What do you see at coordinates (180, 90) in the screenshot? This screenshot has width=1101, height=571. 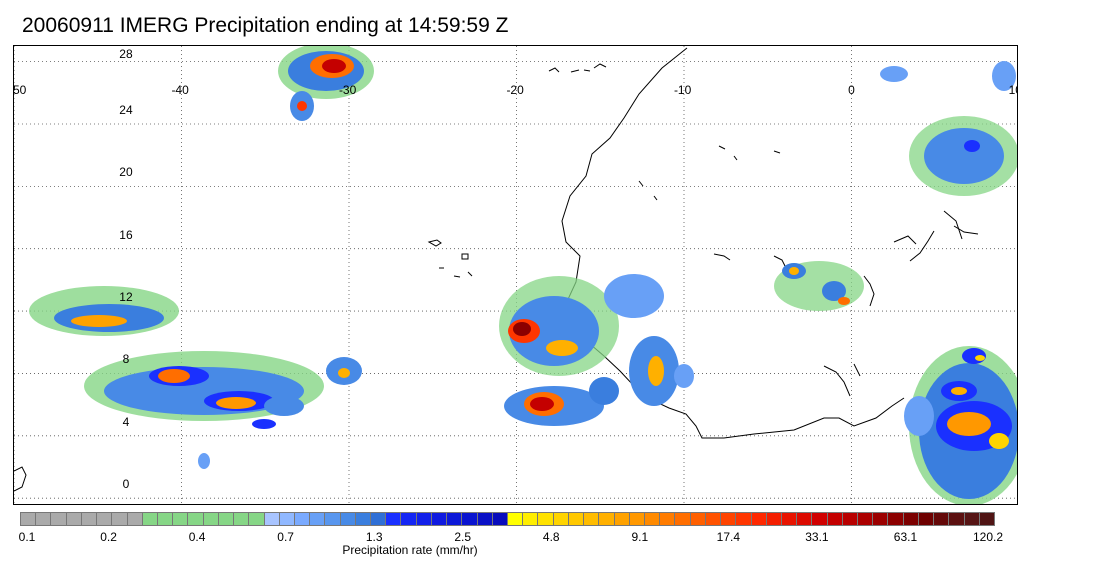 I see `longitude-label: -40` at bounding box center [180, 90].